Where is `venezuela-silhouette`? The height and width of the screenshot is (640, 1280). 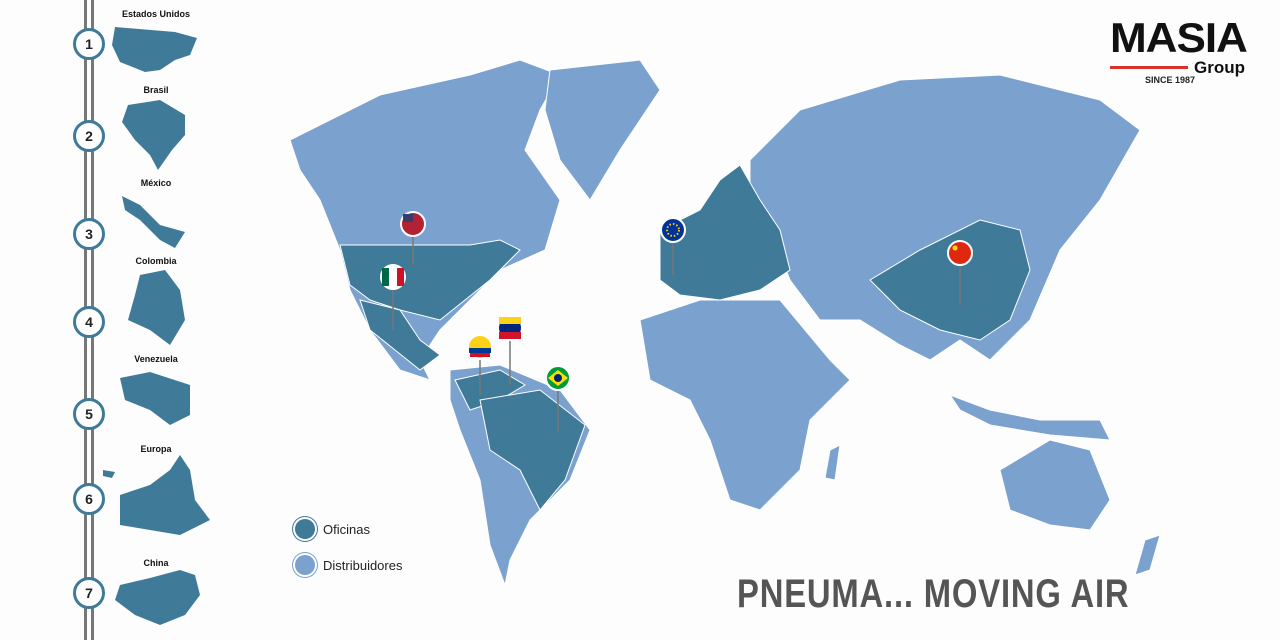 venezuela-silhouette is located at coordinates (155, 398).